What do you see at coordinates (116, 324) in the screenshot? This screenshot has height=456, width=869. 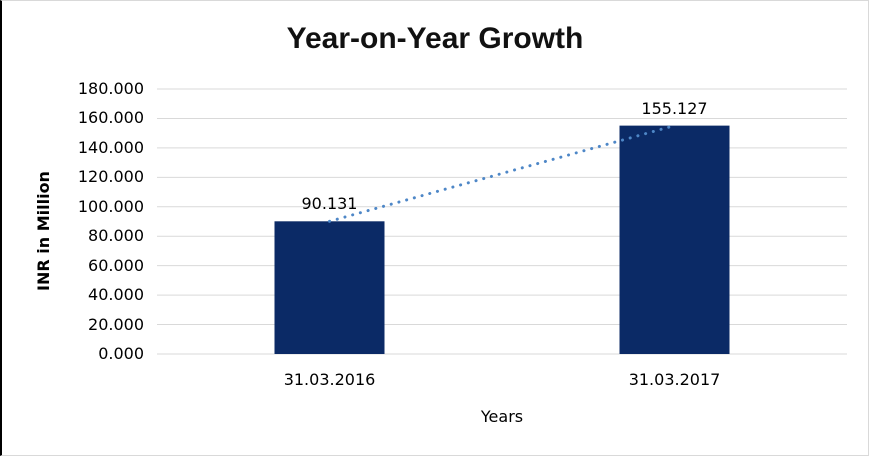 I see `y-tick-label: 20.000` at bounding box center [116, 324].